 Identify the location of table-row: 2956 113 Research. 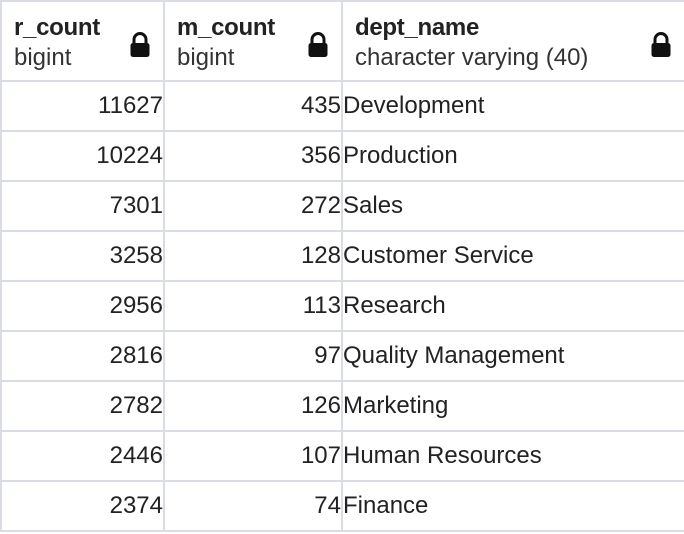
(342, 306).